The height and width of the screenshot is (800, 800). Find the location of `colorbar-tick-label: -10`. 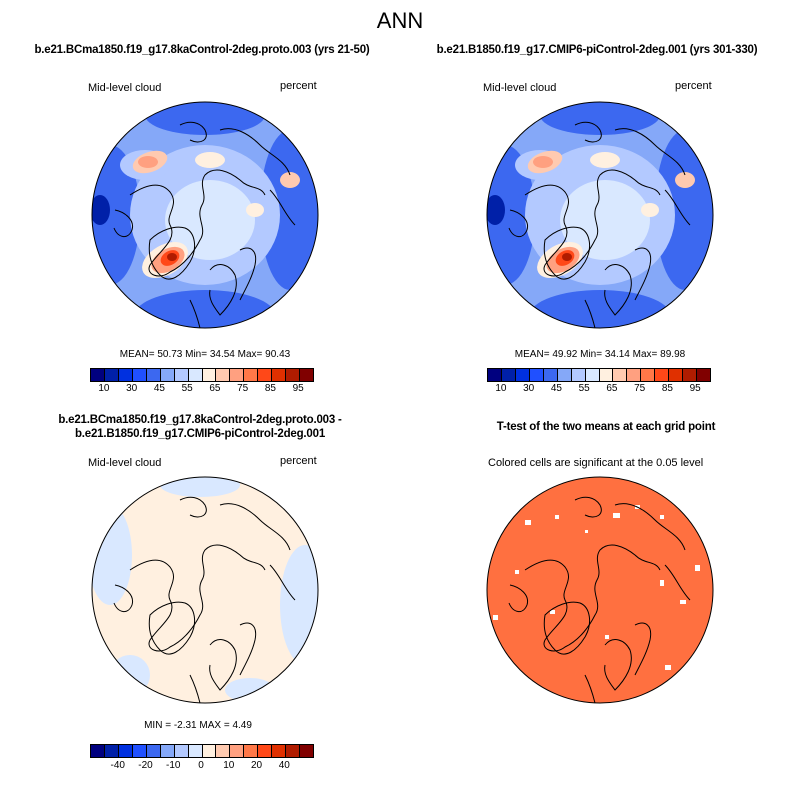

colorbar-tick-label: -10 is located at coordinates (173, 765).